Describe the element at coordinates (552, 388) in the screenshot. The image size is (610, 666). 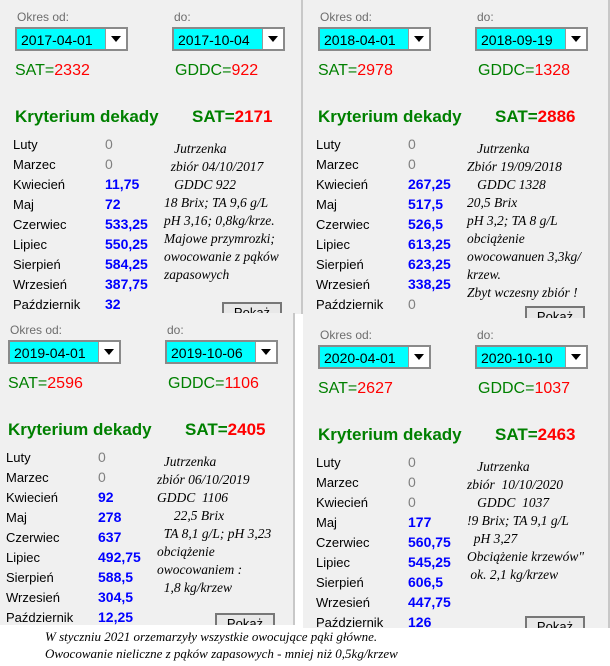
I see `gddc-value: 1037` at that location.